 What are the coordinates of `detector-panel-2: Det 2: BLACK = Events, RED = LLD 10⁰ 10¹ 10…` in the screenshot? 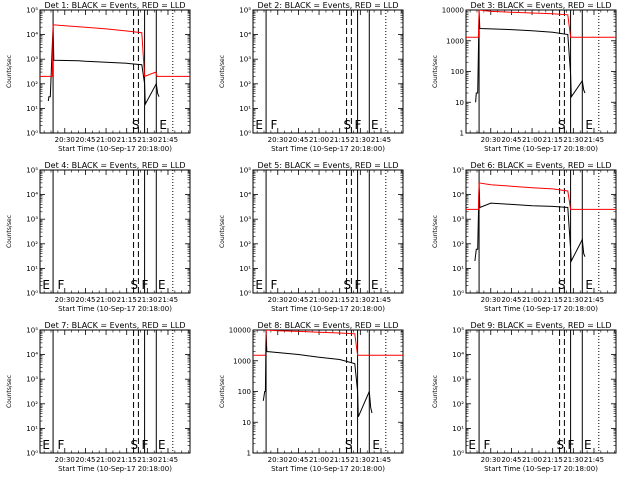 It's located at (319, 80).